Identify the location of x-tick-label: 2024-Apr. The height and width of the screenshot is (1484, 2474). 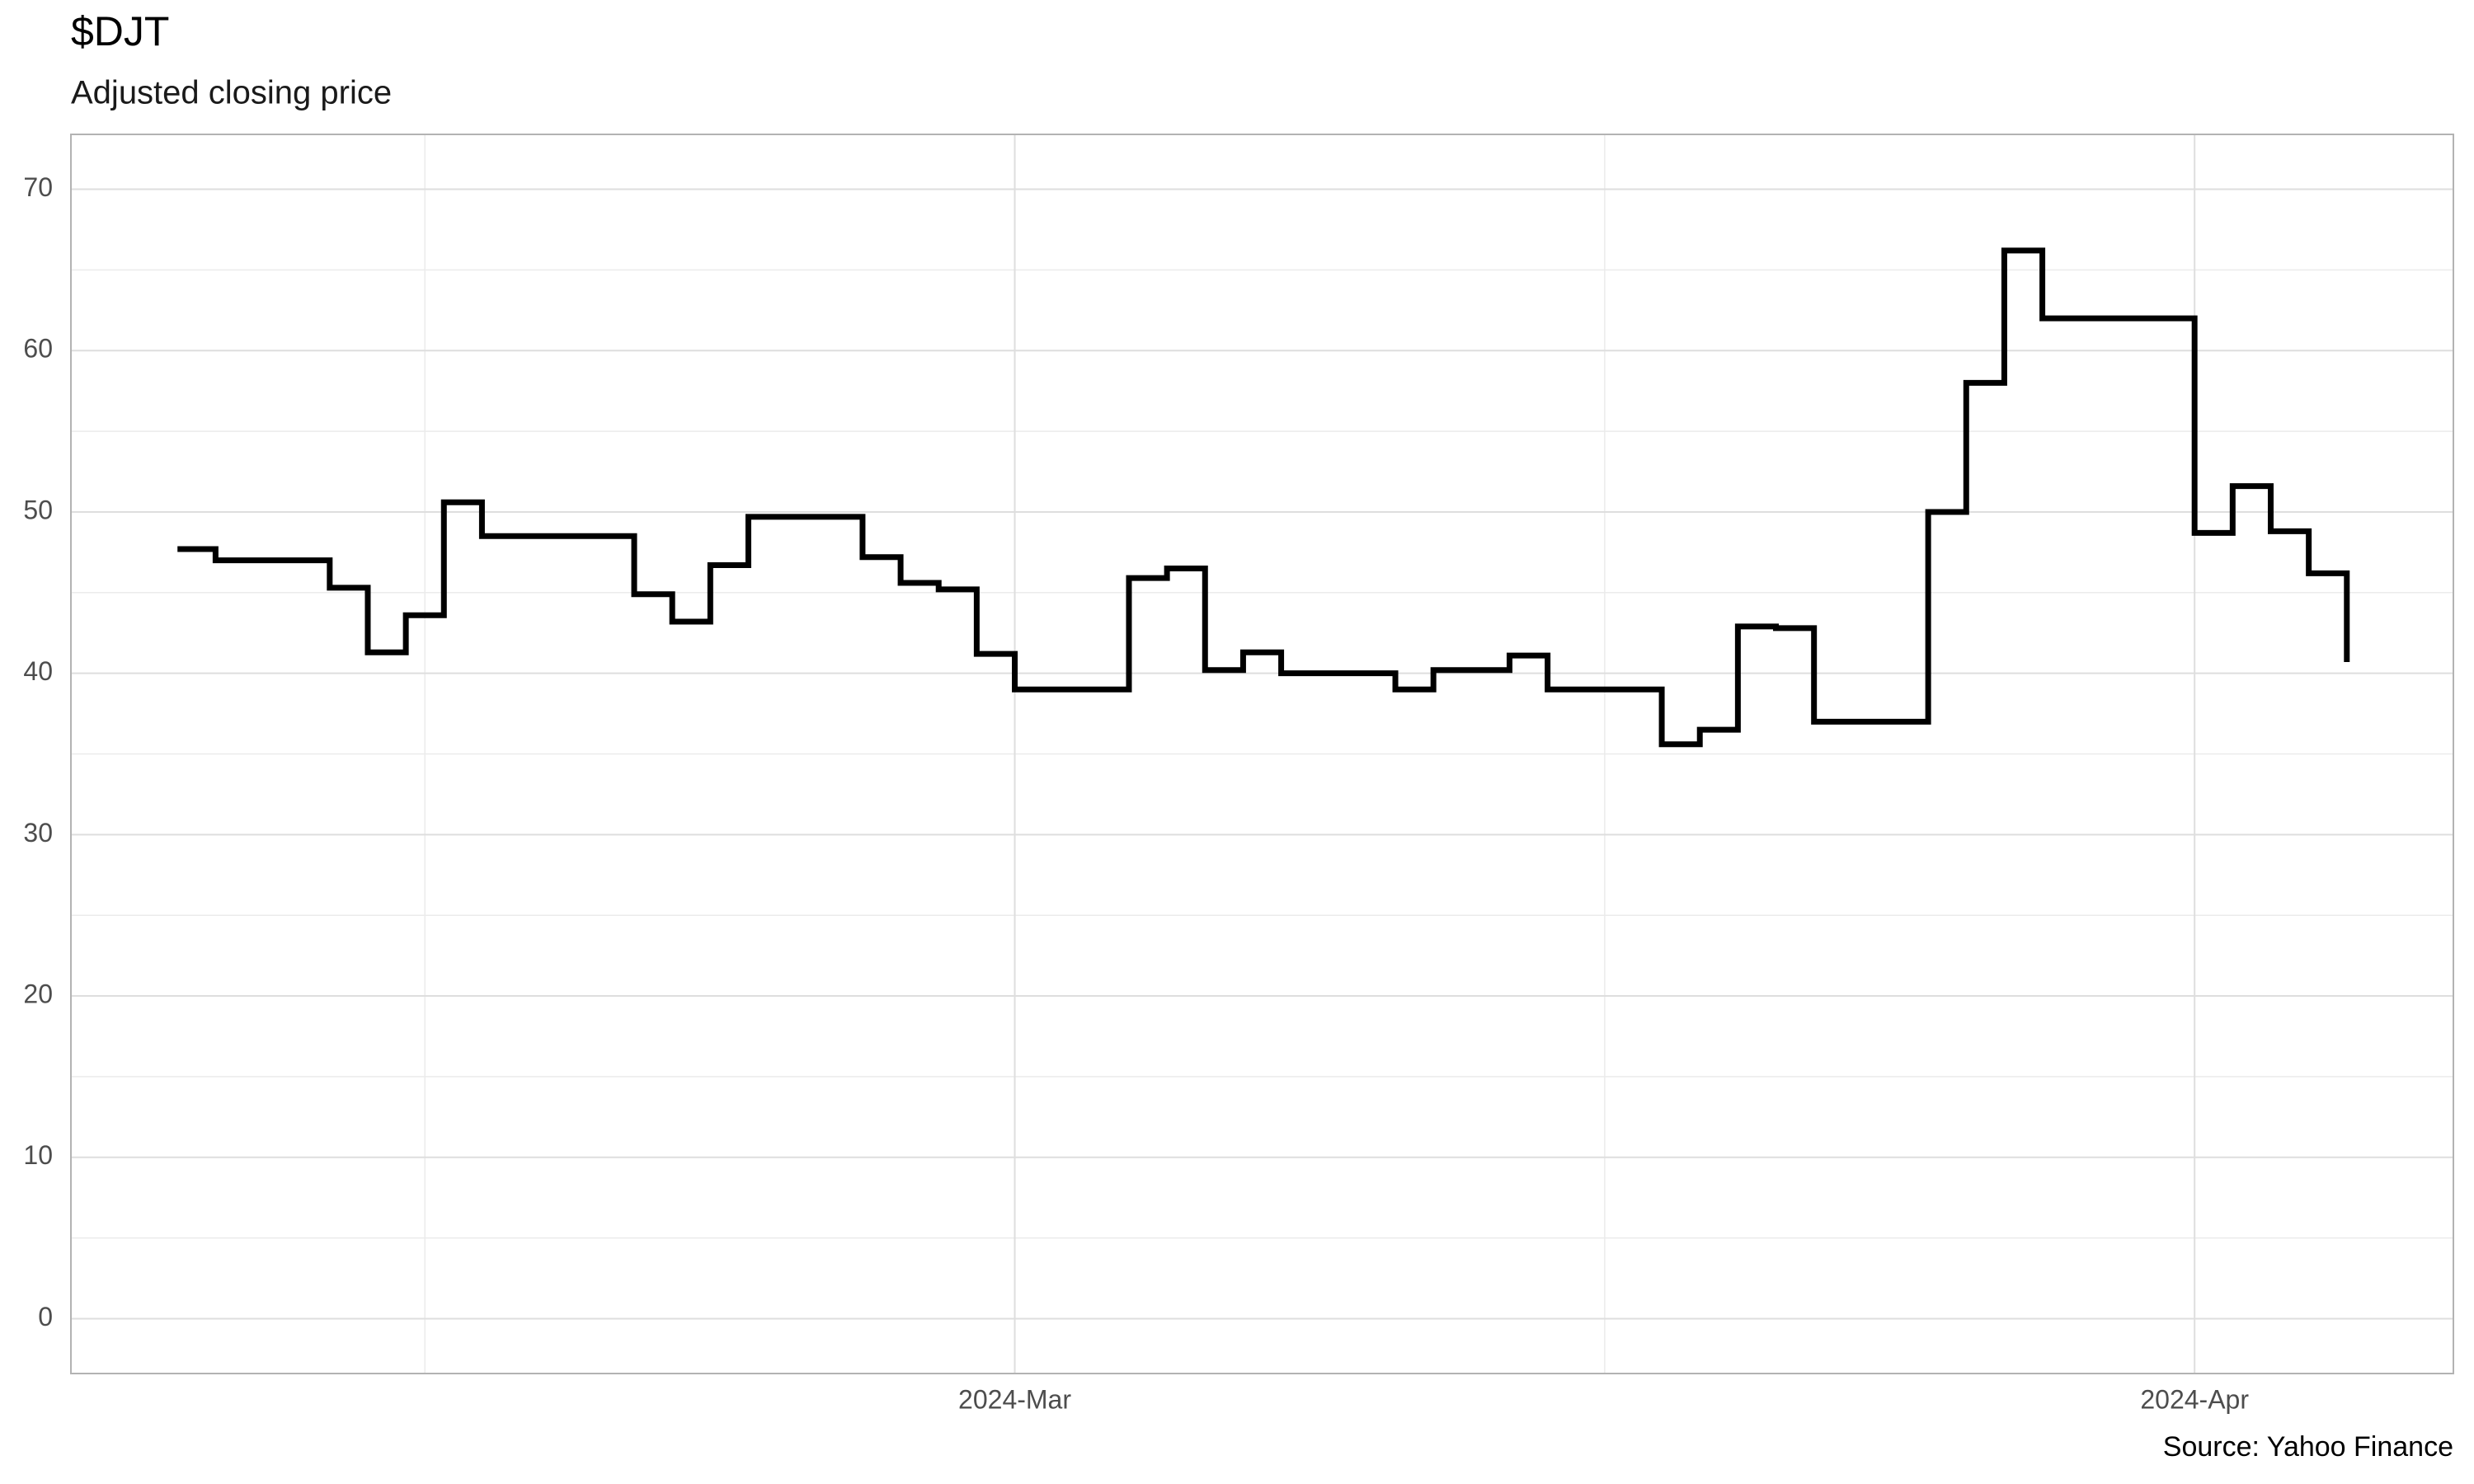
(2194, 1399).